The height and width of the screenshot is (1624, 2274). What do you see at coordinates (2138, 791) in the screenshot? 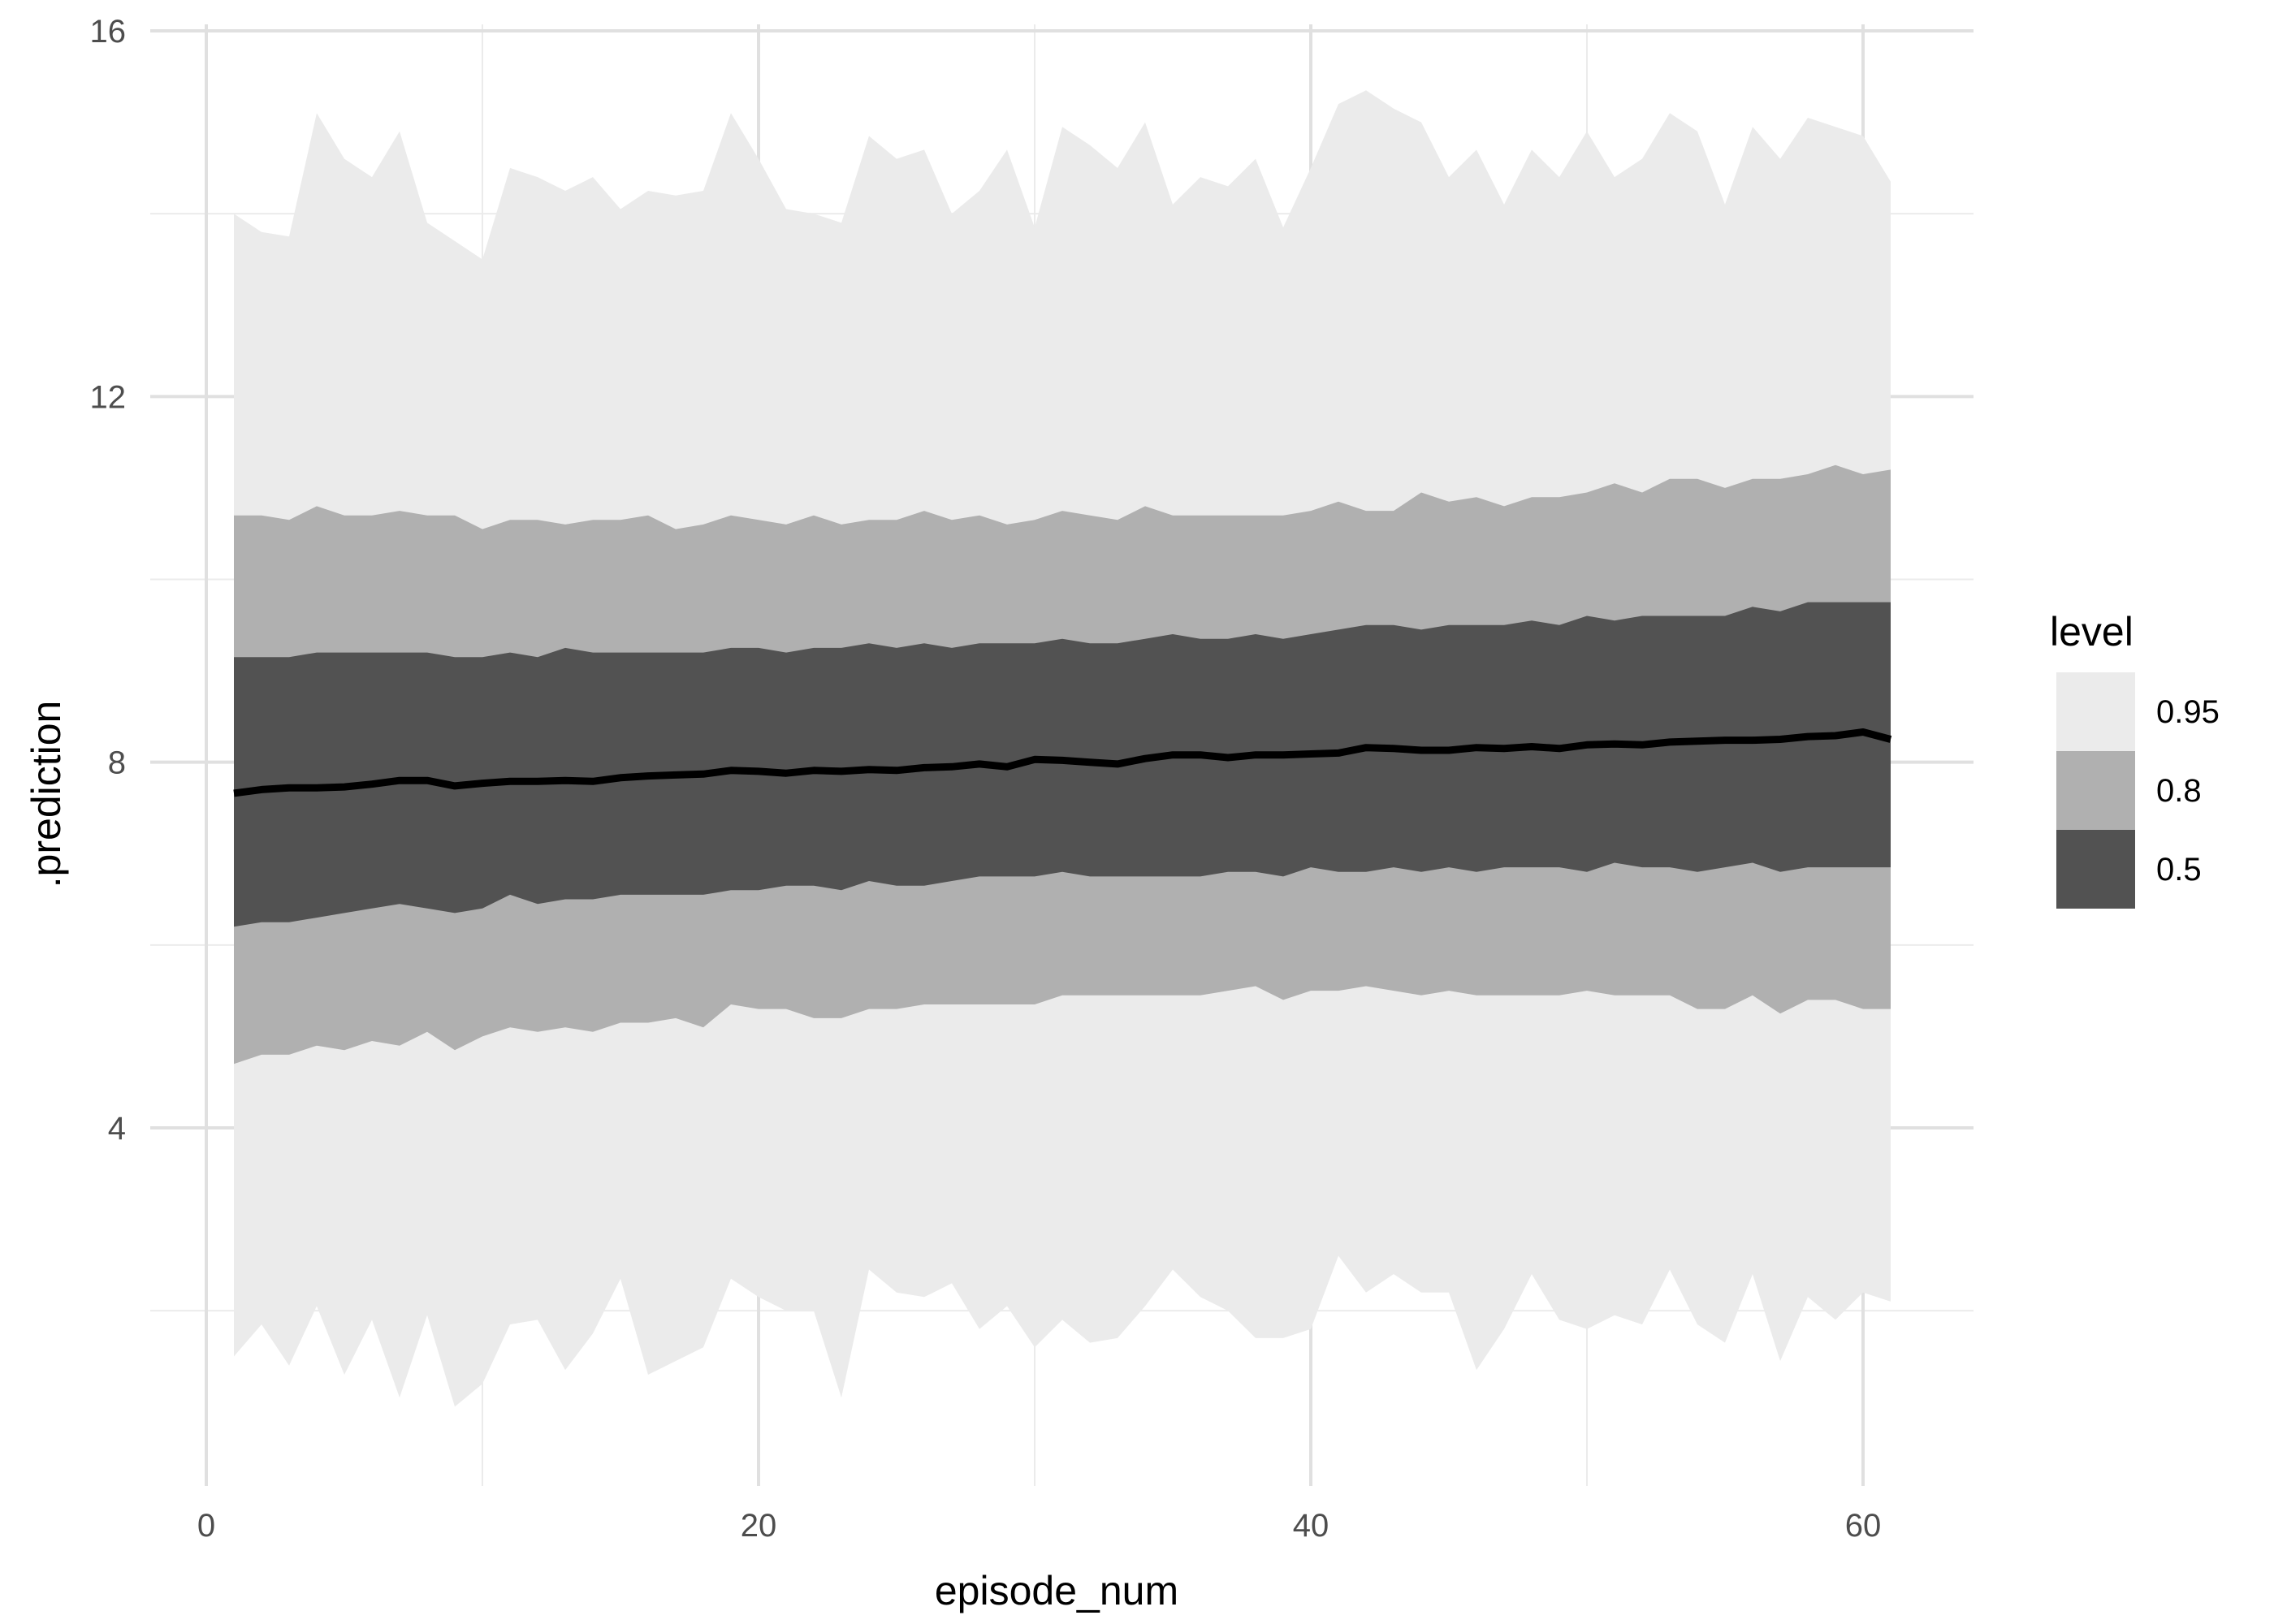
I see `legend-items: 0.95 0.8 0.5` at bounding box center [2138, 791].